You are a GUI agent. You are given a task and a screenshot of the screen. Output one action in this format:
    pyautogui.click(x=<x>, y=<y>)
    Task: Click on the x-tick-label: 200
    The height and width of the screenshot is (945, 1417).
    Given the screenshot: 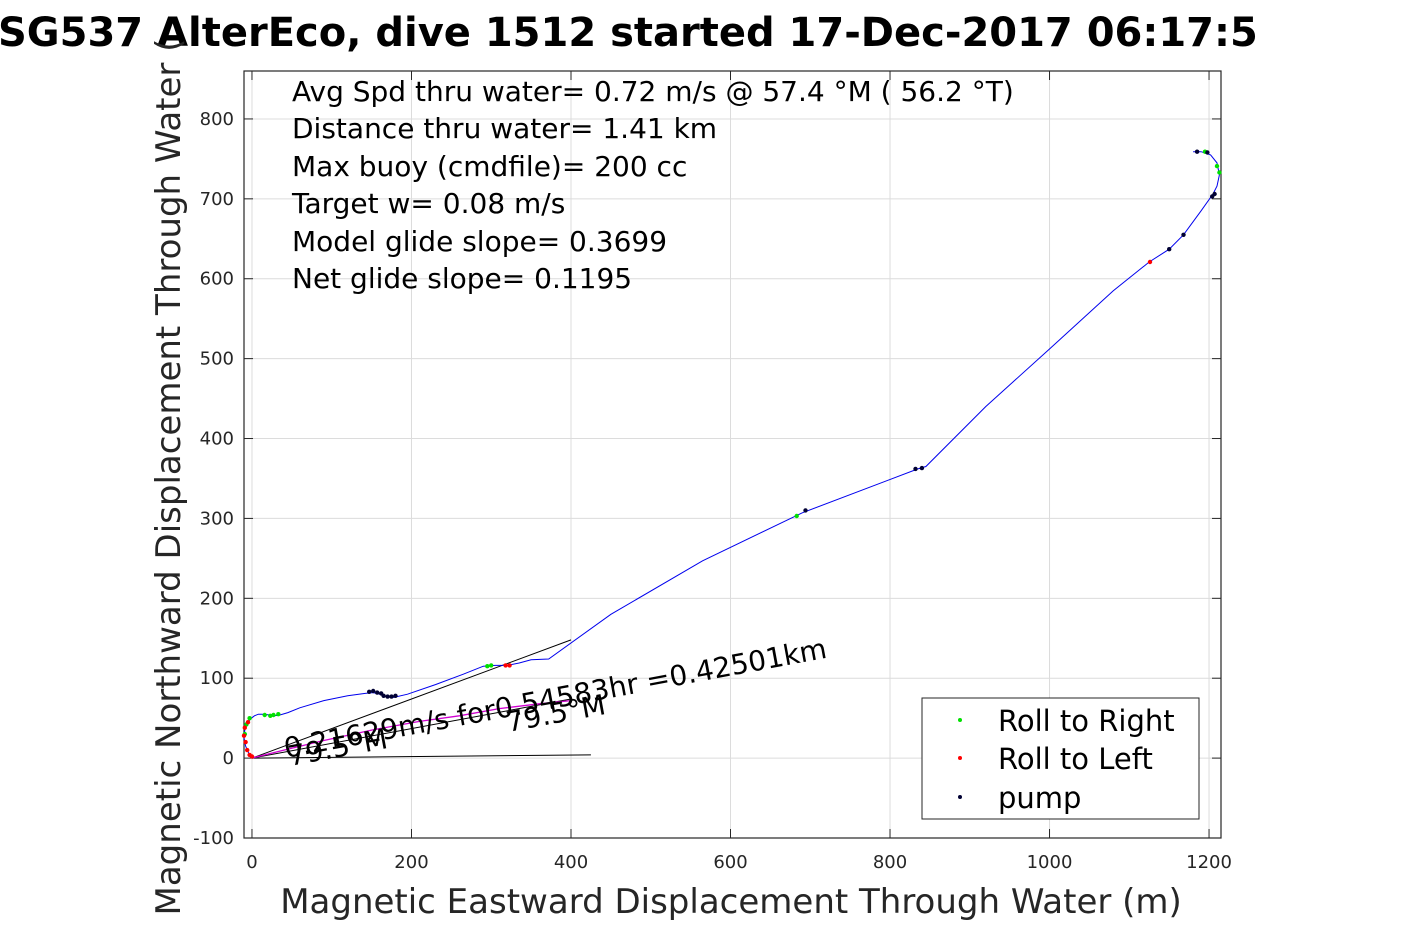 What is the action you would take?
    pyautogui.click(x=411, y=862)
    